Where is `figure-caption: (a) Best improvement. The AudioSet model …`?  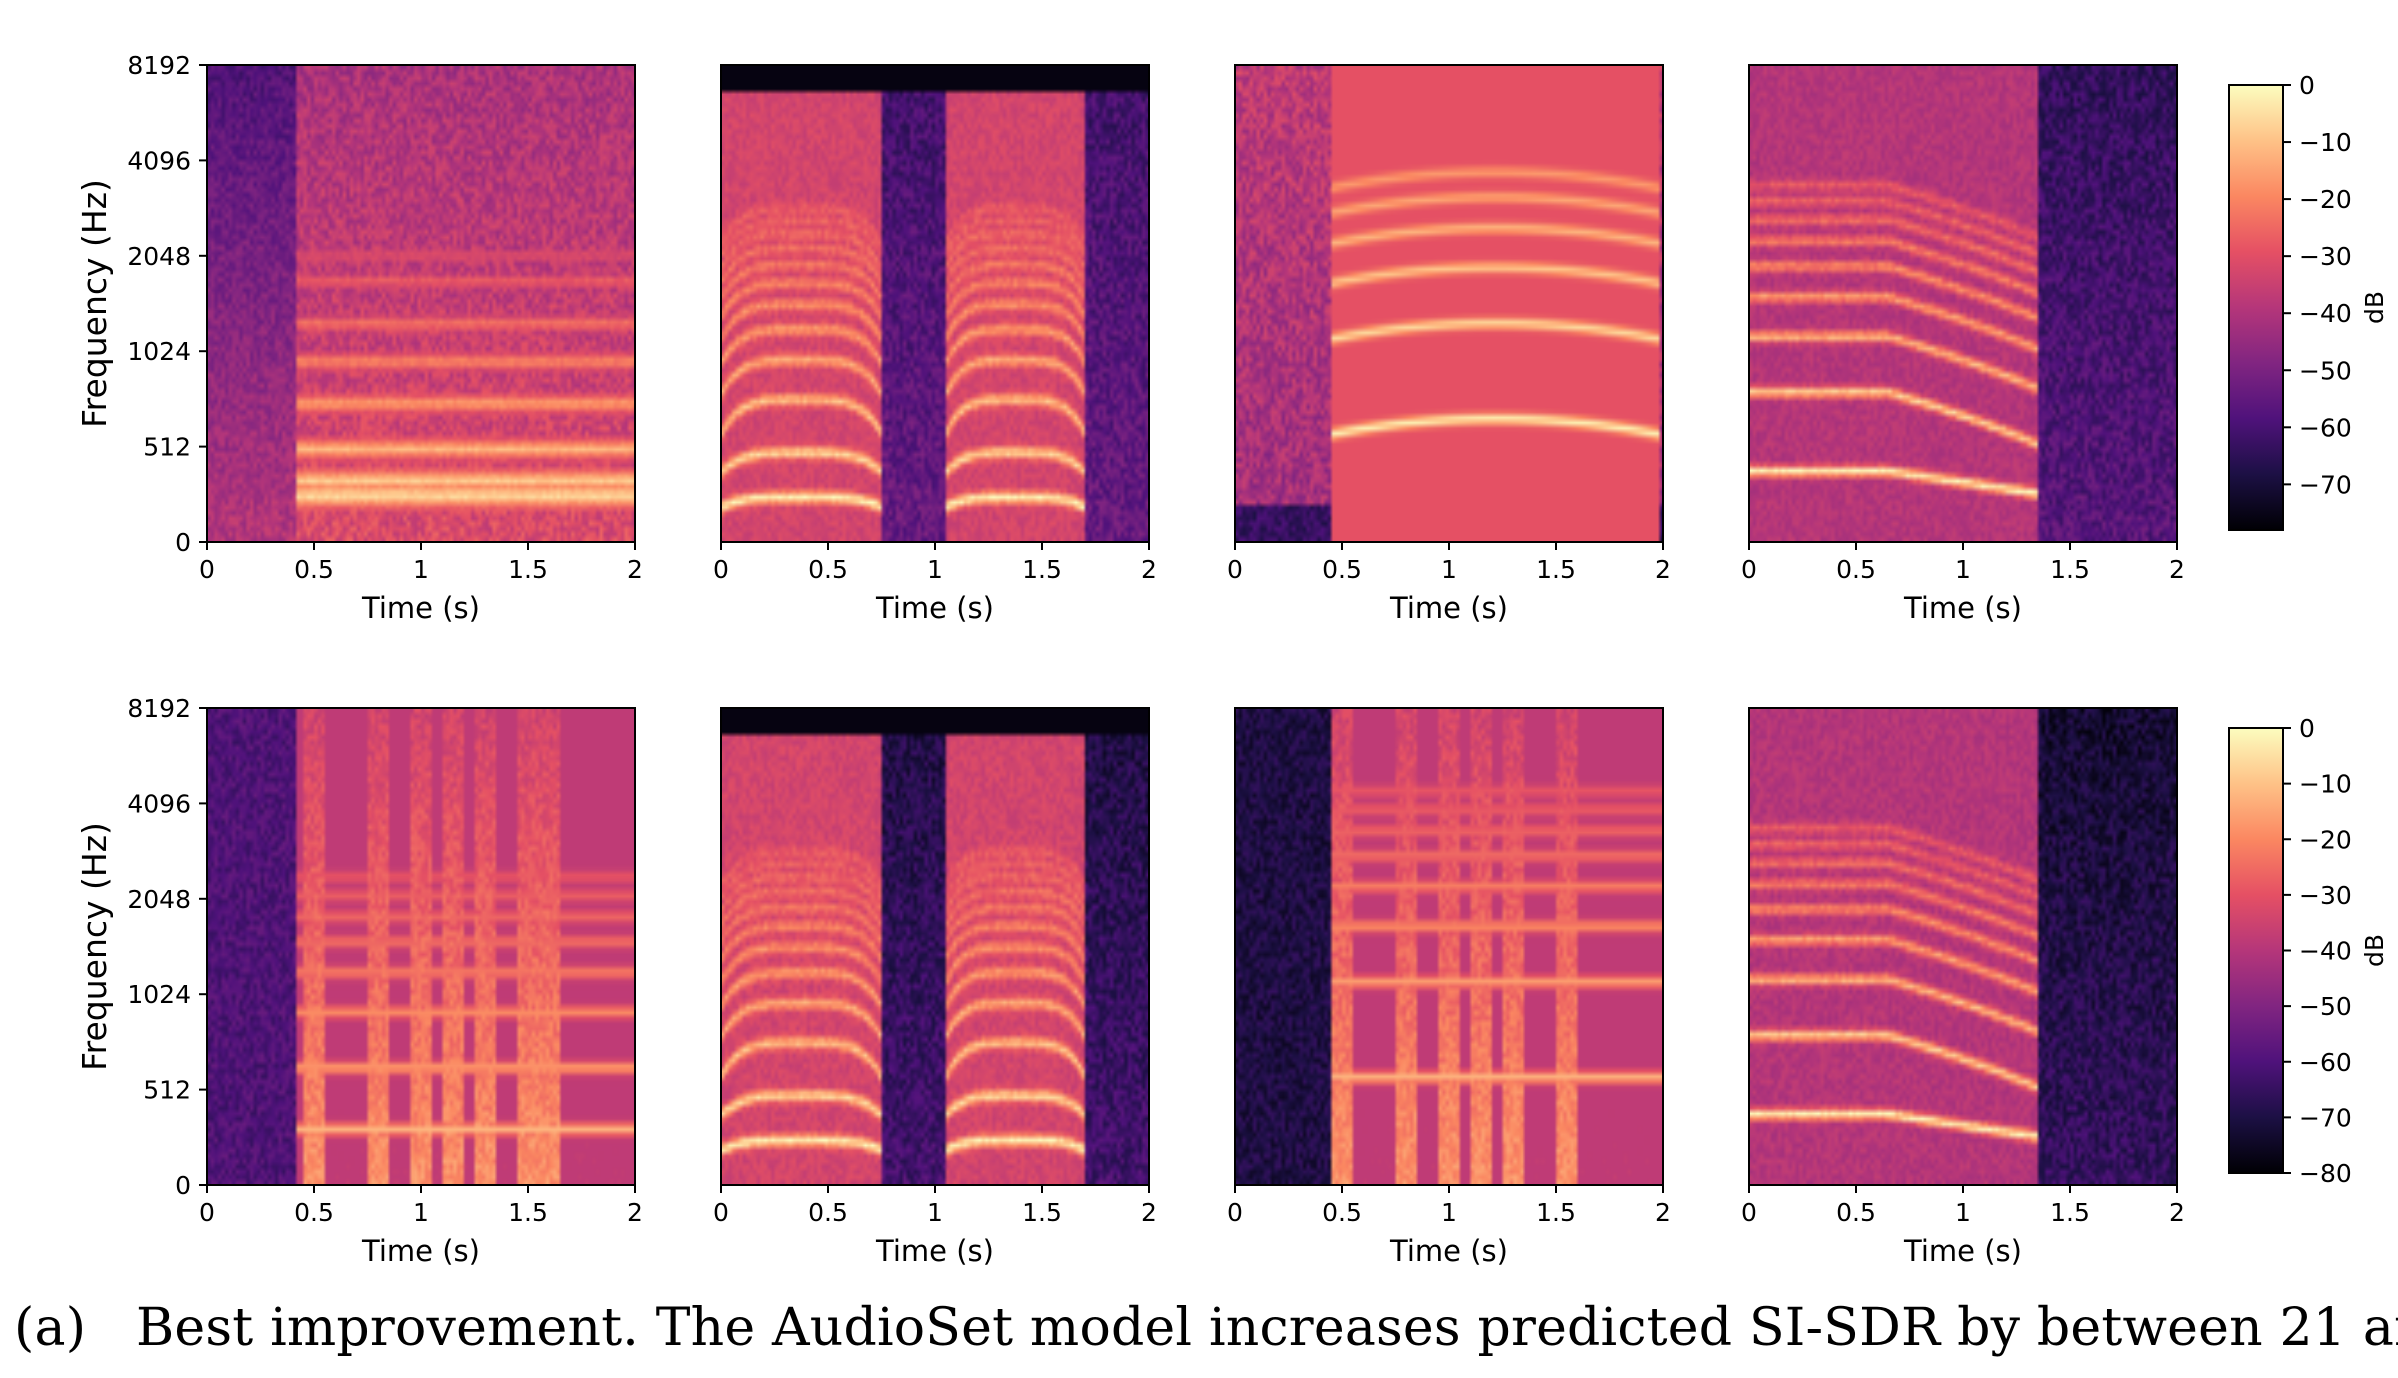 figure-caption: (a) Best improvement. The AudioSet model … is located at coordinates (1206, 1328).